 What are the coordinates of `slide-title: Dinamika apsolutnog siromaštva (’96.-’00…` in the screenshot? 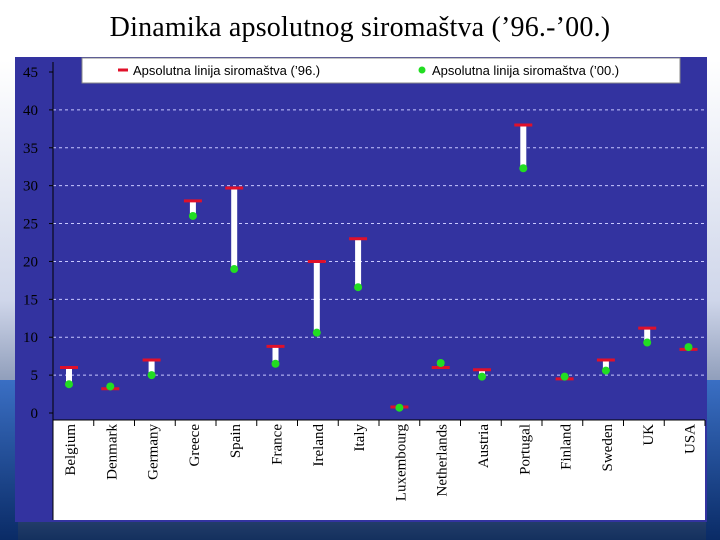 It's located at (360, 27).